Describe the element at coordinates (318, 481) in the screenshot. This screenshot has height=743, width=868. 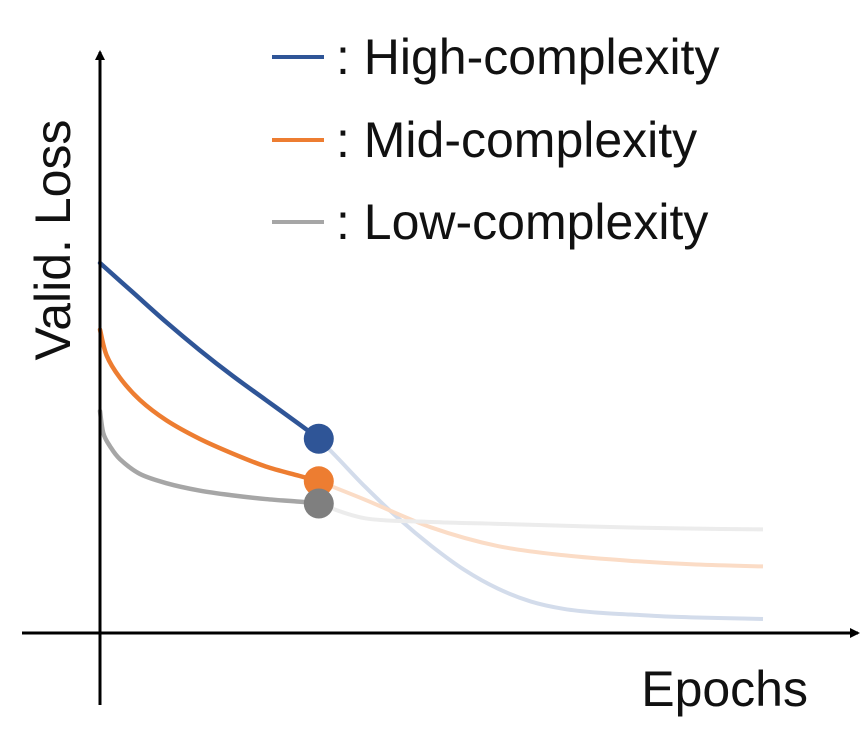
I see `marker-mid` at that location.